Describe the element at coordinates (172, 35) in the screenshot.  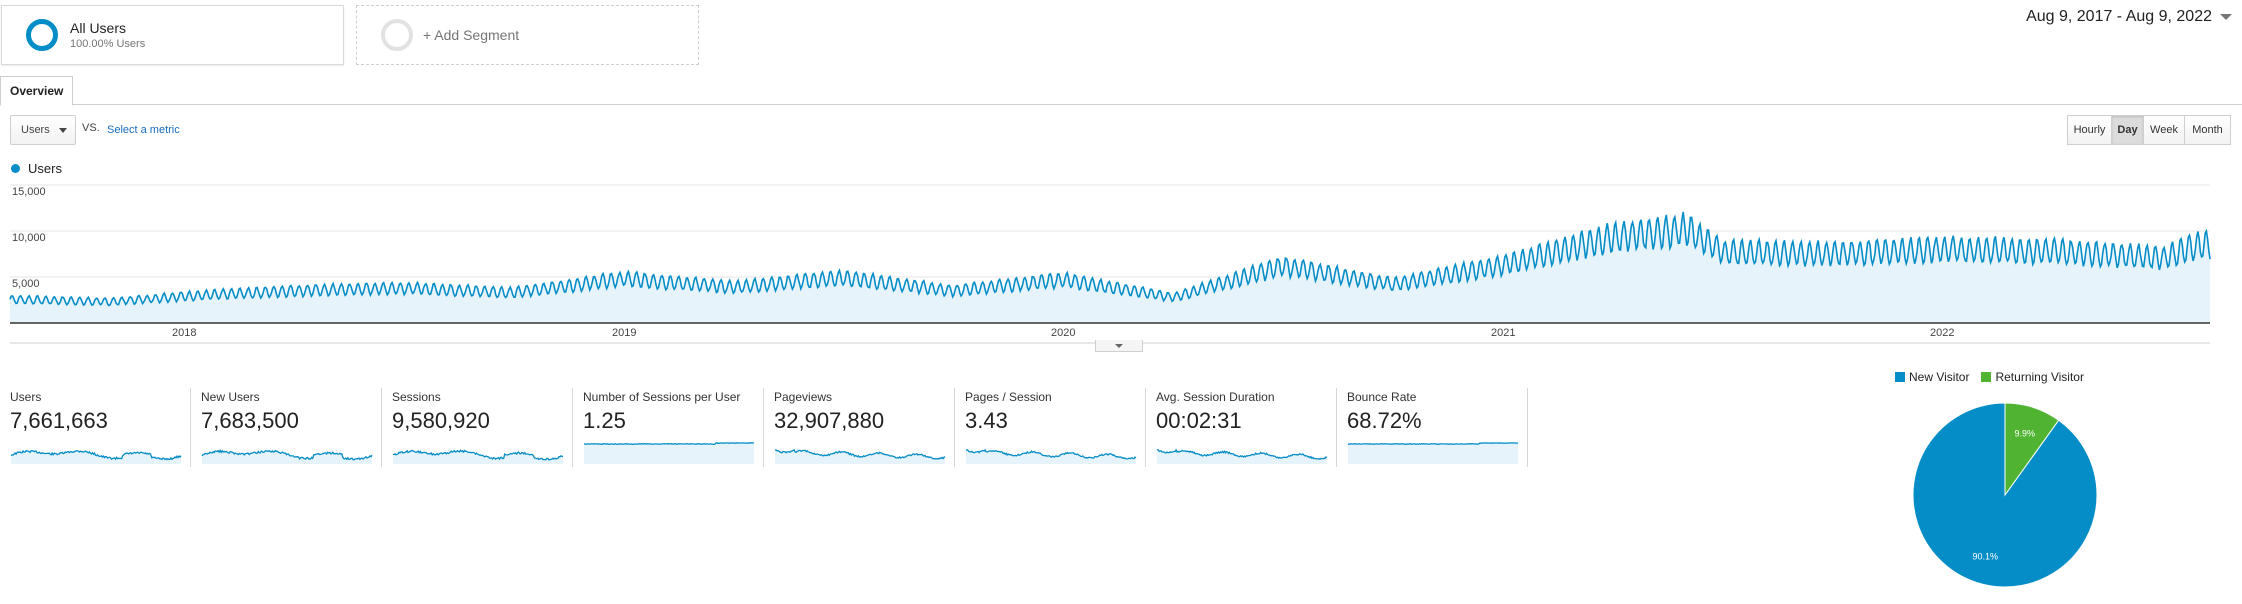
I see `segment-all-users: All Users 100.00% Users` at that location.